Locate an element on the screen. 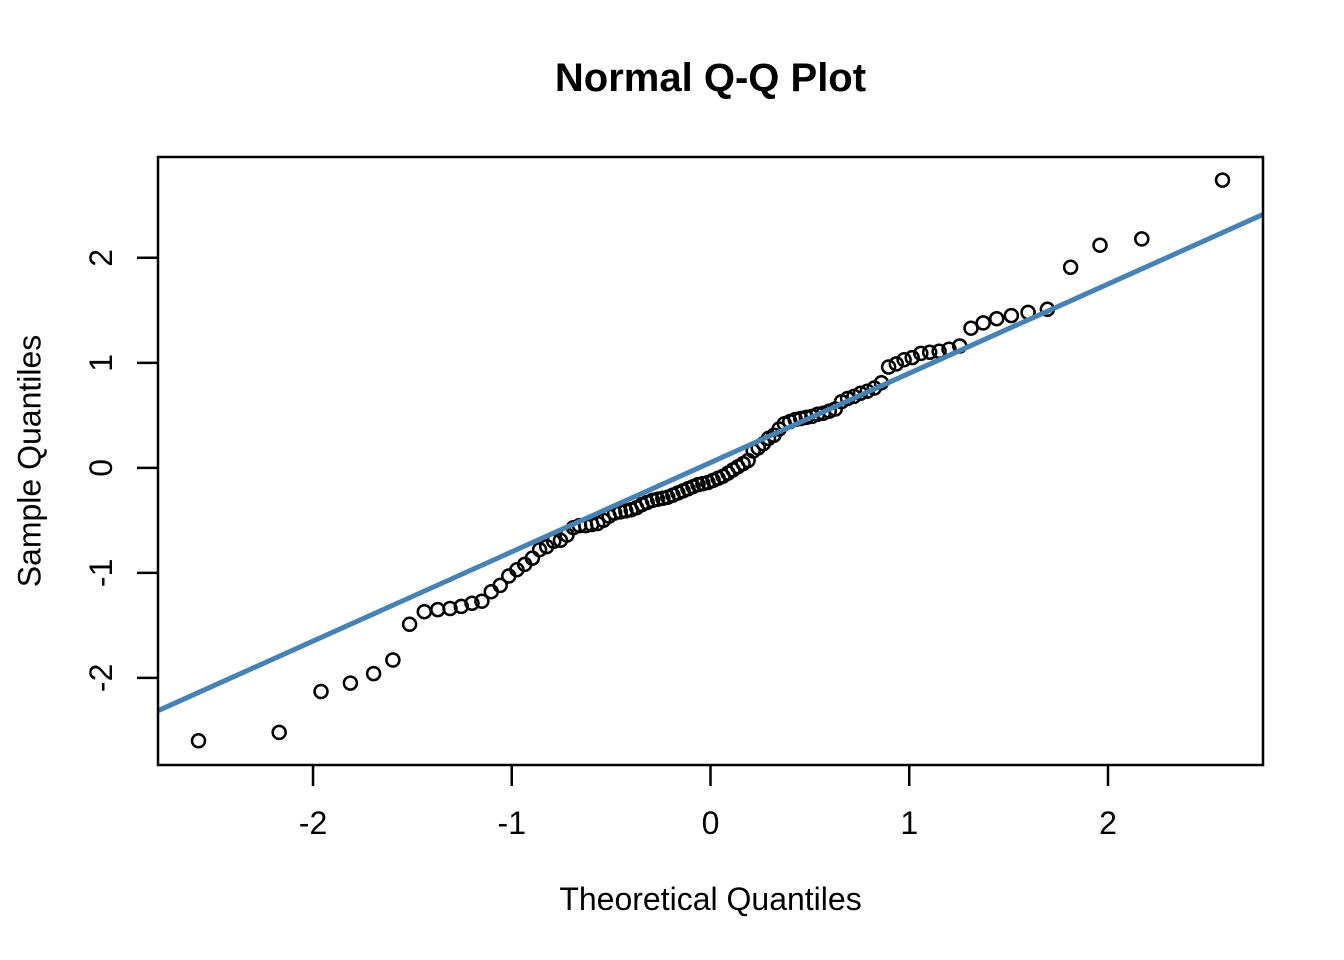 The height and width of the screenshot is (960, 1344). y-tick-label: -2 is located at coordinates (101, 678).